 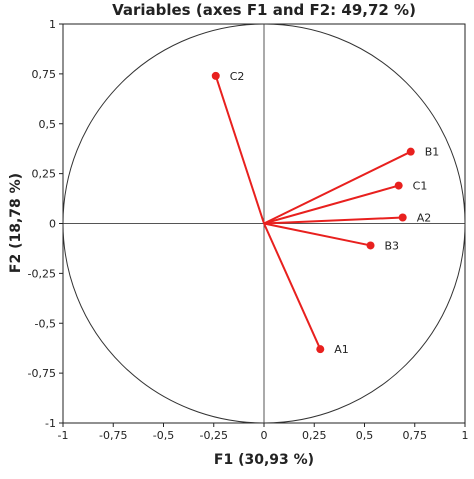 What do you see at coordinates (370, 245) in the screenshot?
I see `point-b3` at bounding box center [370, 245].